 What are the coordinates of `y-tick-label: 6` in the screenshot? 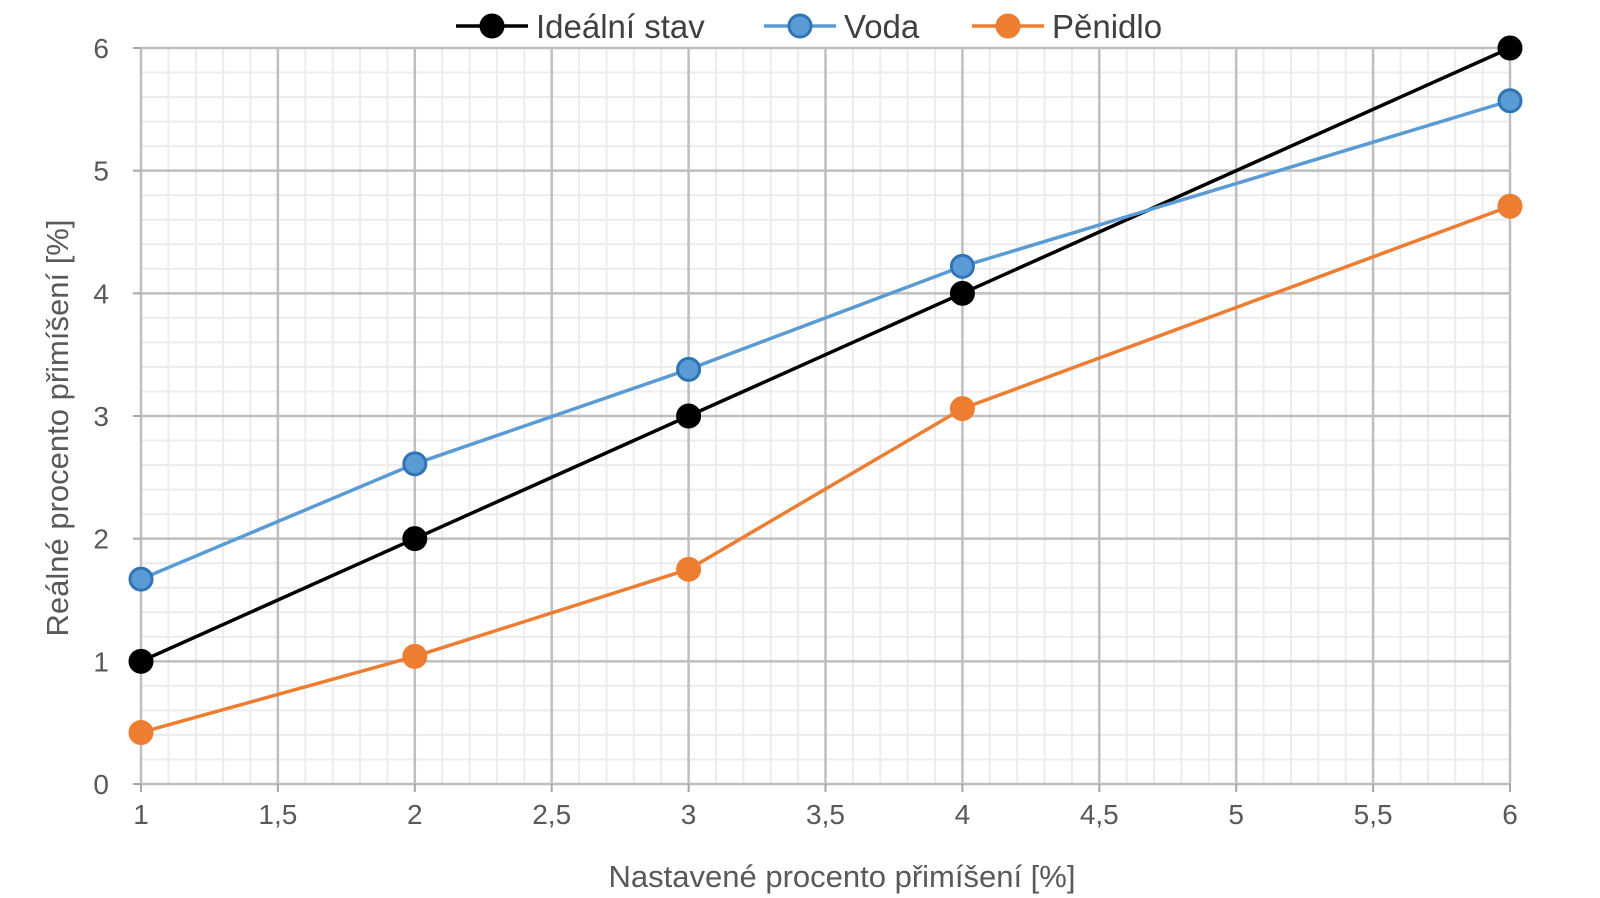 It's located at (101, 48).